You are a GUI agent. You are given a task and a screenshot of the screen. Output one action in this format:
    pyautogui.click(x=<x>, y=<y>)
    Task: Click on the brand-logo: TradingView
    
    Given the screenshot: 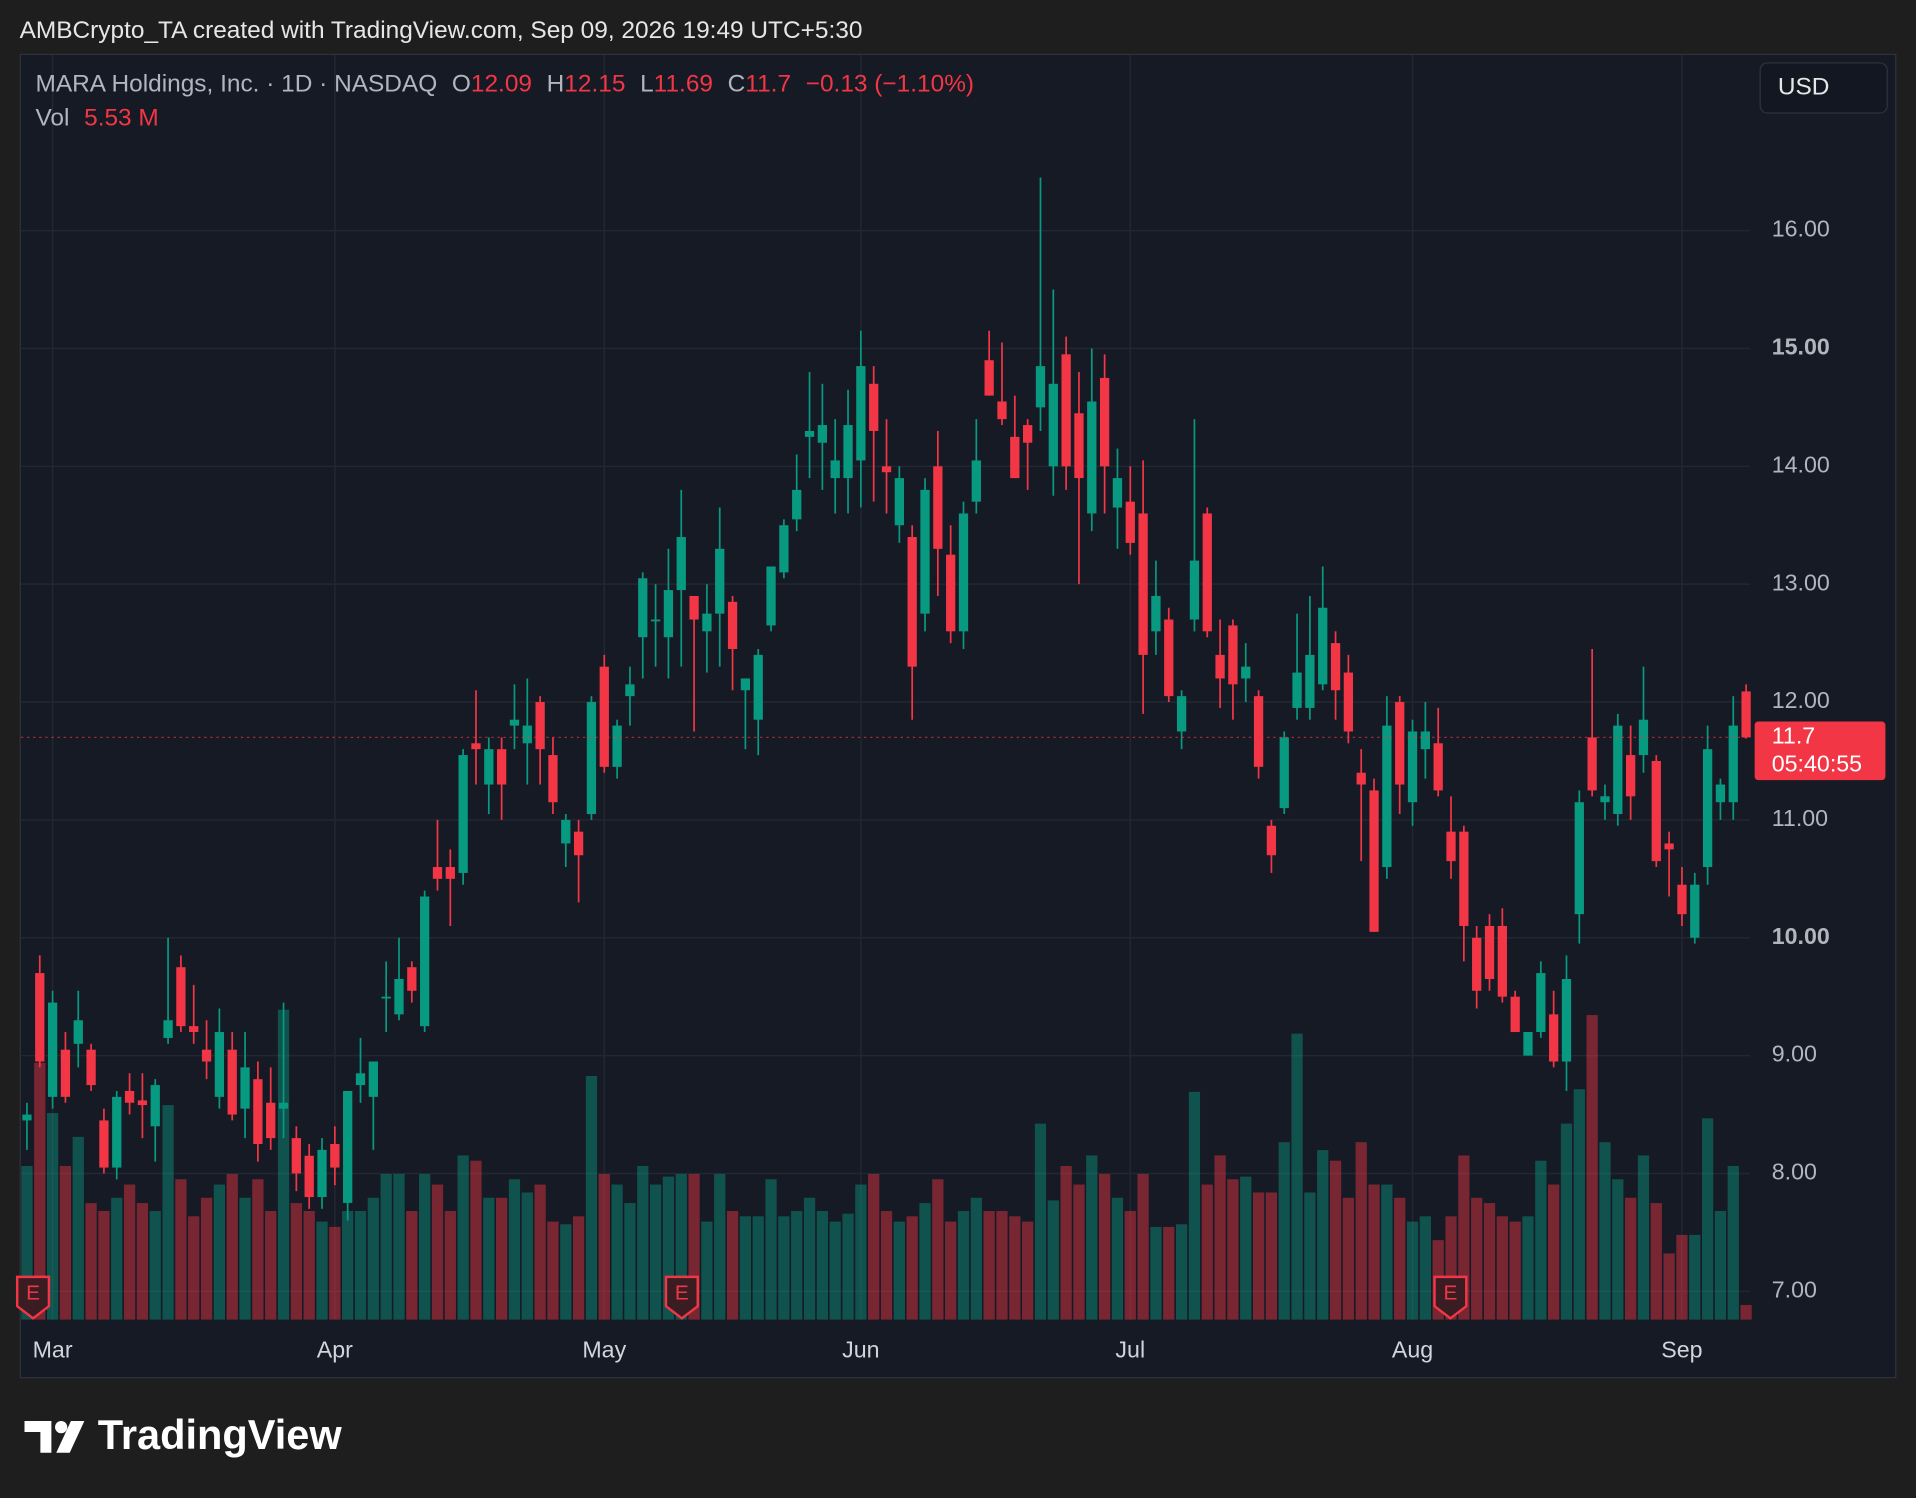 What is the action you would take?
    pyautogui.click(x=183, y=1434)
    